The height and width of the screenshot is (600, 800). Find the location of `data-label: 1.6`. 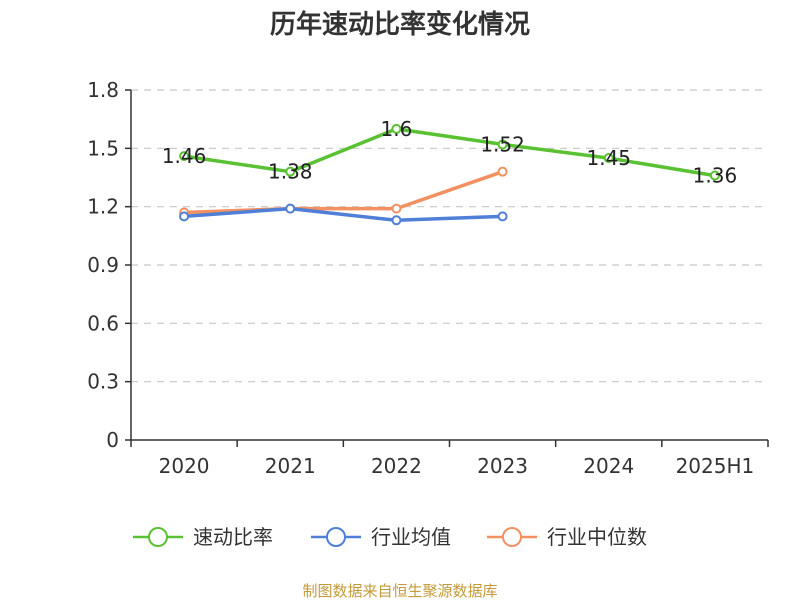

data-label: 1.6 is located at coordinates (397, 129).